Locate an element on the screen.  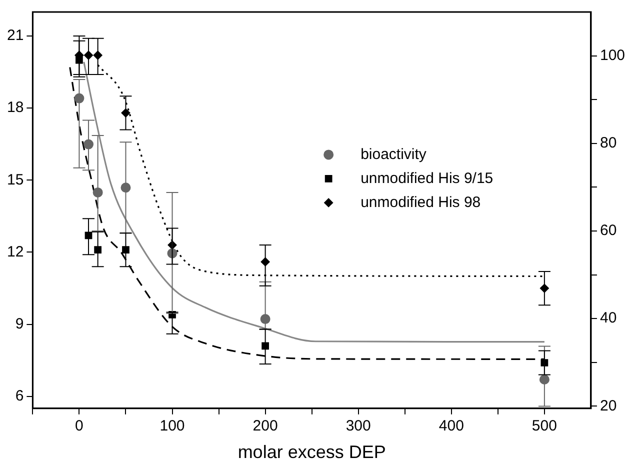
y2-tick-label: 20 is located at coordinates (608, 405).